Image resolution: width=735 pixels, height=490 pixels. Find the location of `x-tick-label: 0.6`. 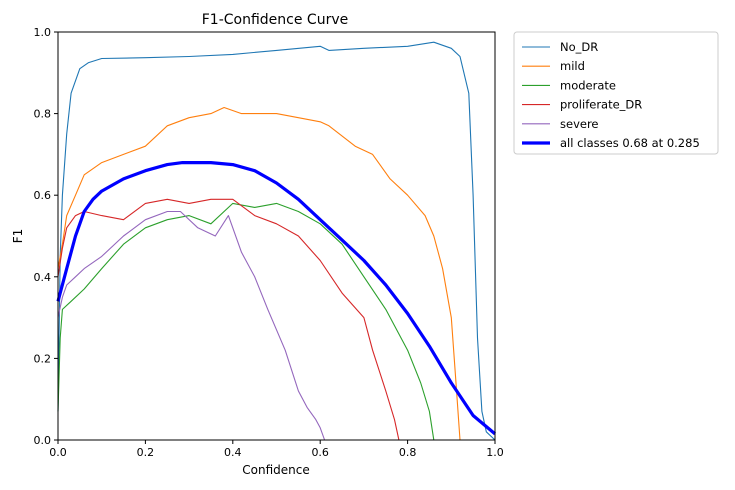

x-tick-label: 0.6 is located at coordinates (320, 452).